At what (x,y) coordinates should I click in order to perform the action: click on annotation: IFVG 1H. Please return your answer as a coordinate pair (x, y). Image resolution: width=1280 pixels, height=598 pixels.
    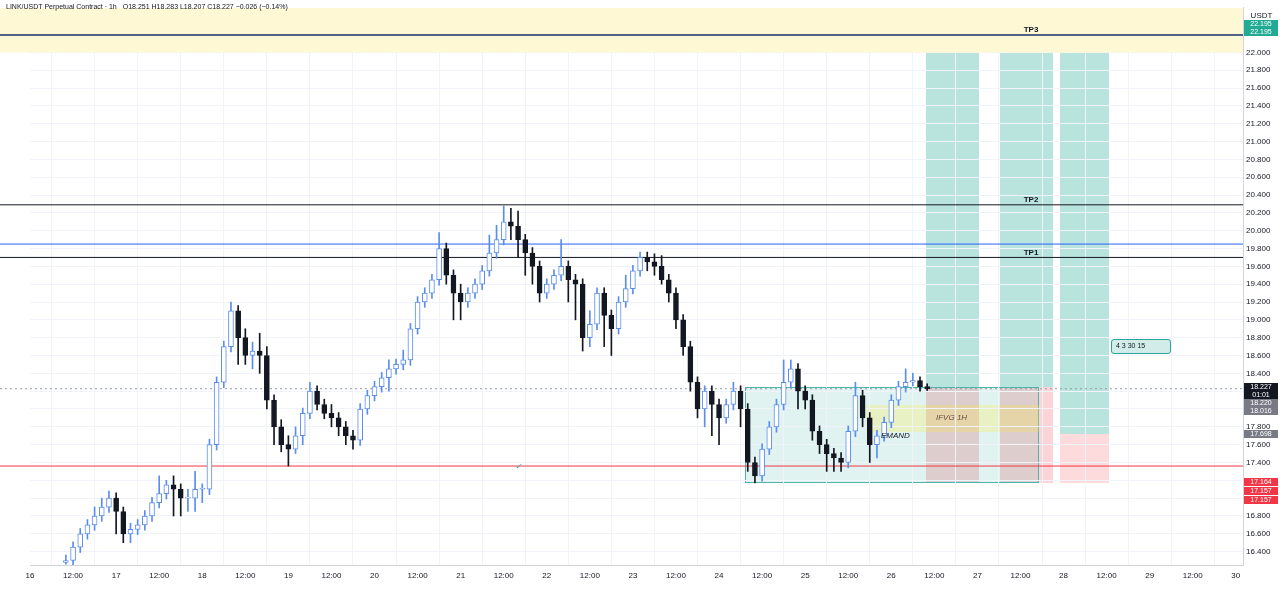
    Looking at the image, I should click on (952, 417).